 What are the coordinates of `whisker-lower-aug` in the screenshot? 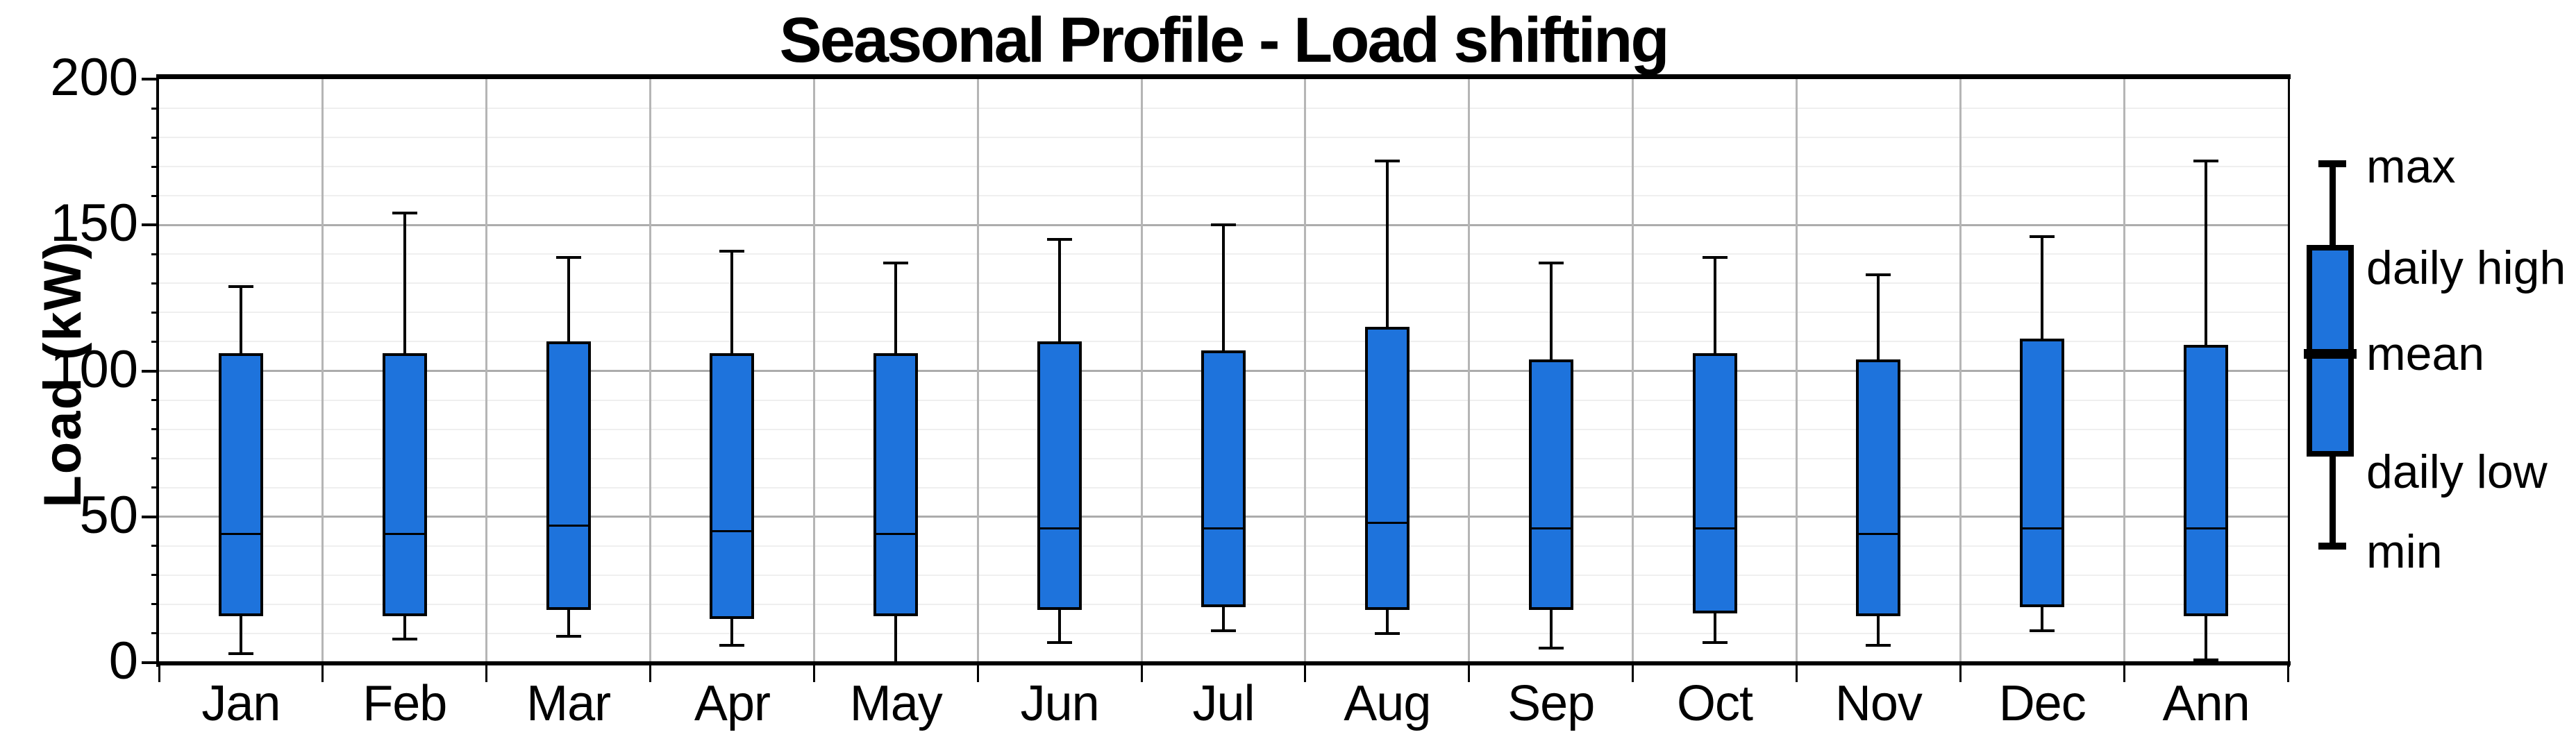 It's located at (1387, 622).